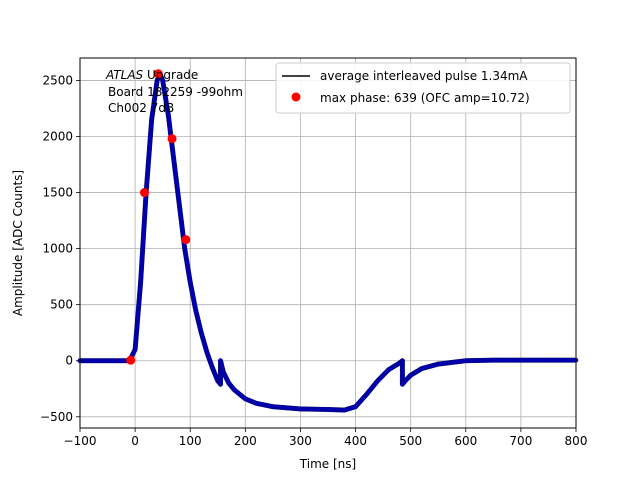  I want to click on y-tick-label: 1000, so click(57, 249).